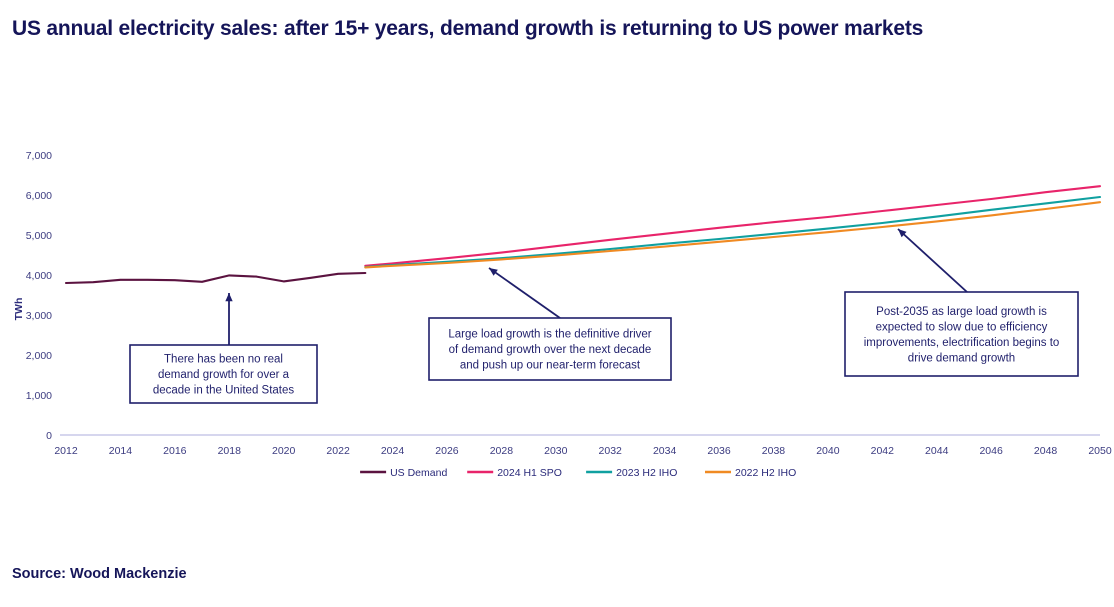 This screenshot has height=607, width=1114. Describe the element at coordinates (665, 451) in the screenshot. I see `x-axis-tick-label: 2034` at that location.